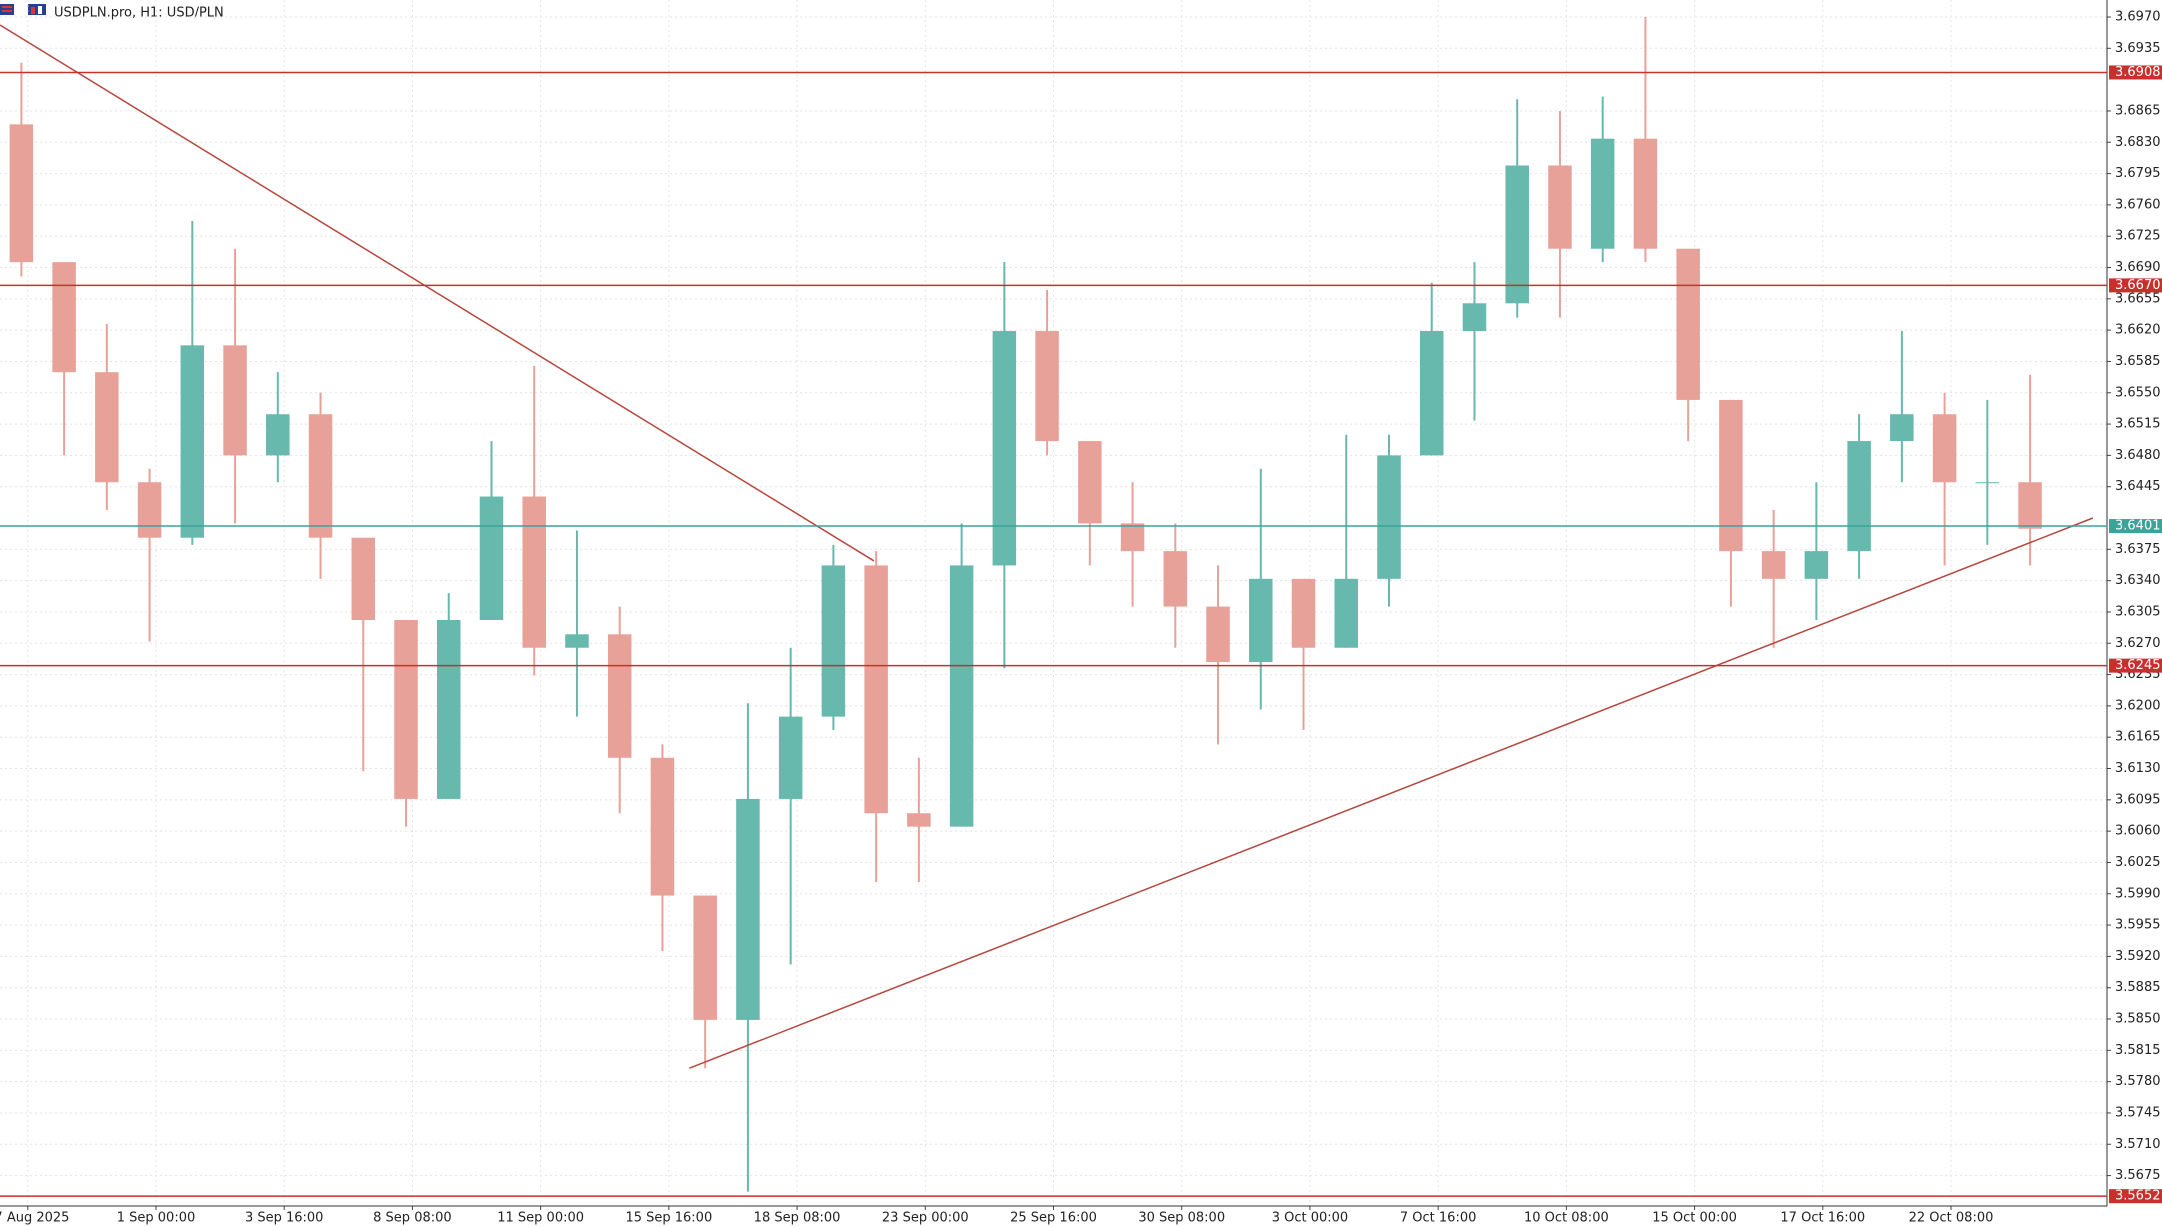 The height and width of the screenshot is (1227, 2162). Describe the element at coordinates (2138, 768) in the screenshot. I see `y-tick-label: 3.6130` at that location.